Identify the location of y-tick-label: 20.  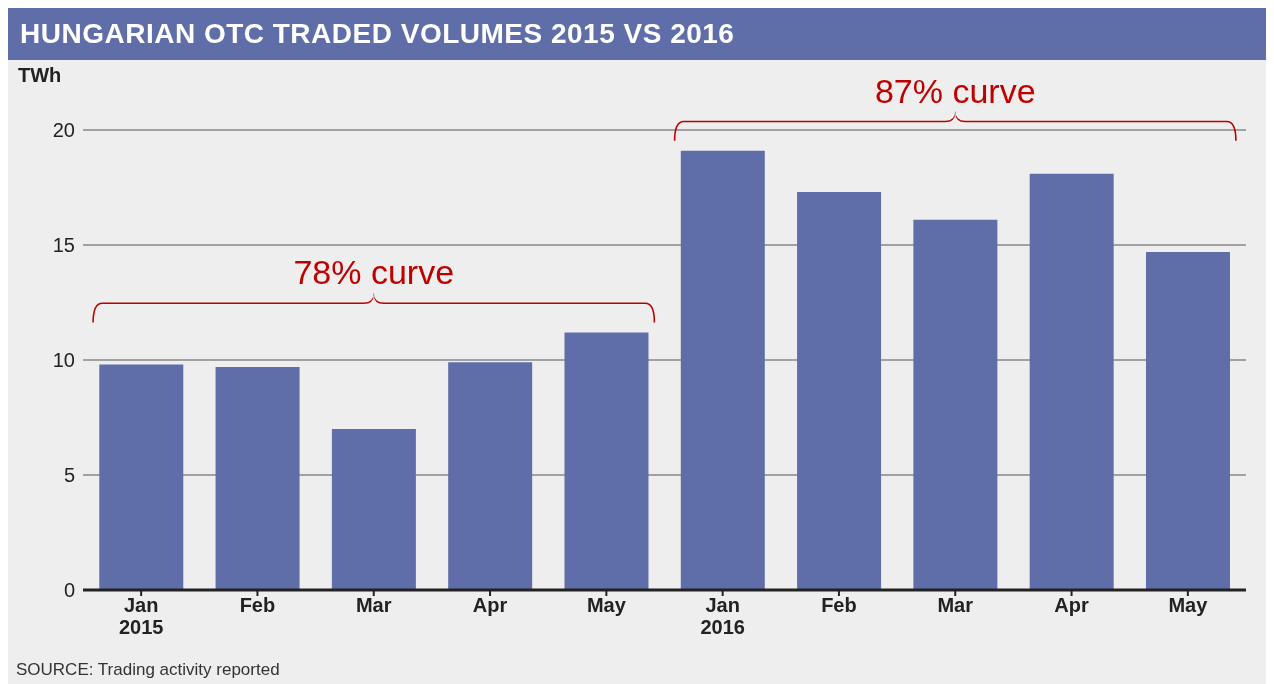
(63, 130).